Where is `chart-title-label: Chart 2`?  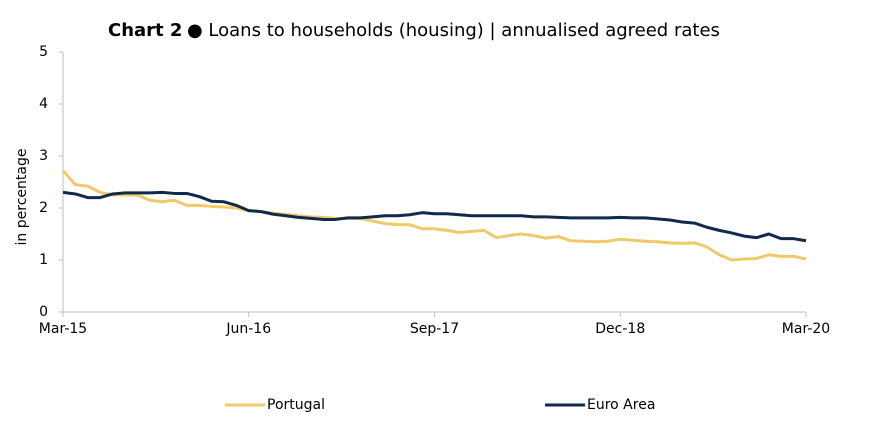 chart-title-label: Chart 2 is located at coordinates (145, 30).